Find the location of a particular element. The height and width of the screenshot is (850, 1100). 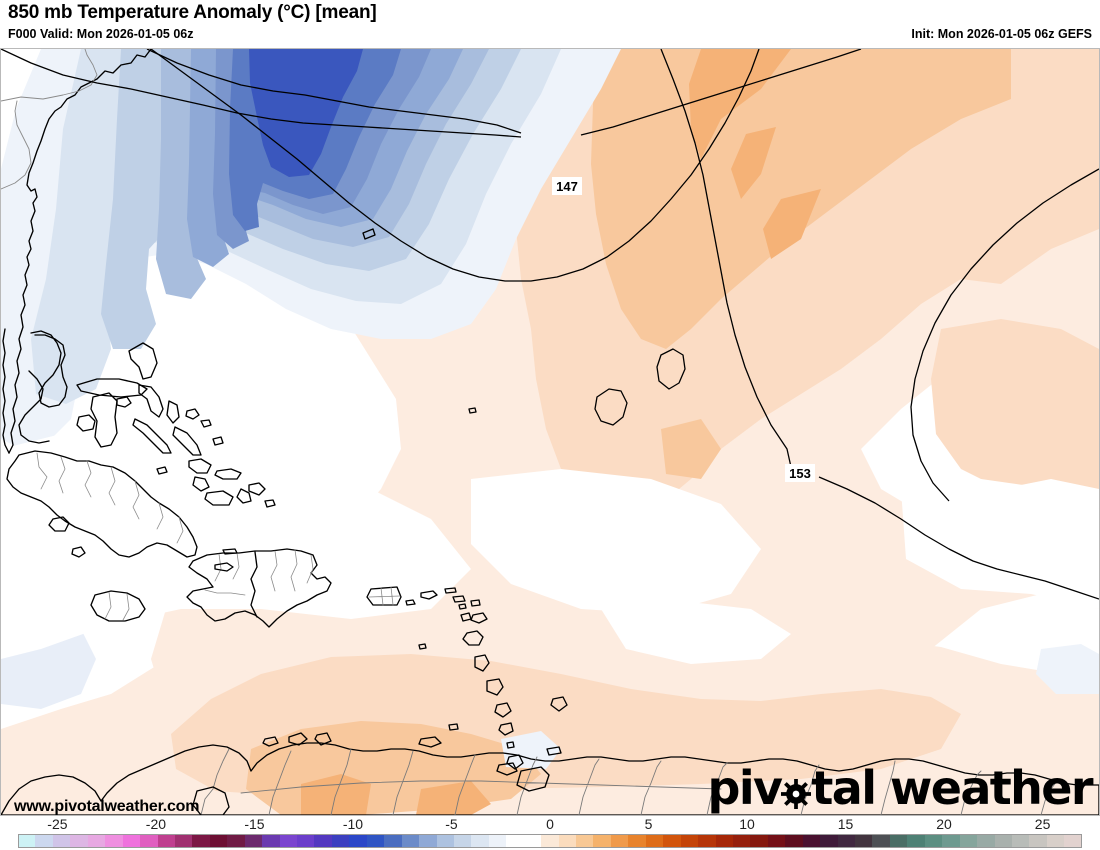

shade-neutral-lesser is located at coordinates (696, 632).